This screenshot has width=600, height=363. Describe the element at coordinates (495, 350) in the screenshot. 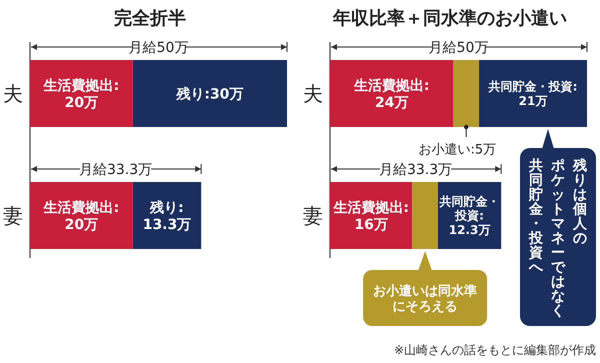

I see `text: ※山崎さんの話をもとに編集部が作成` at that location.